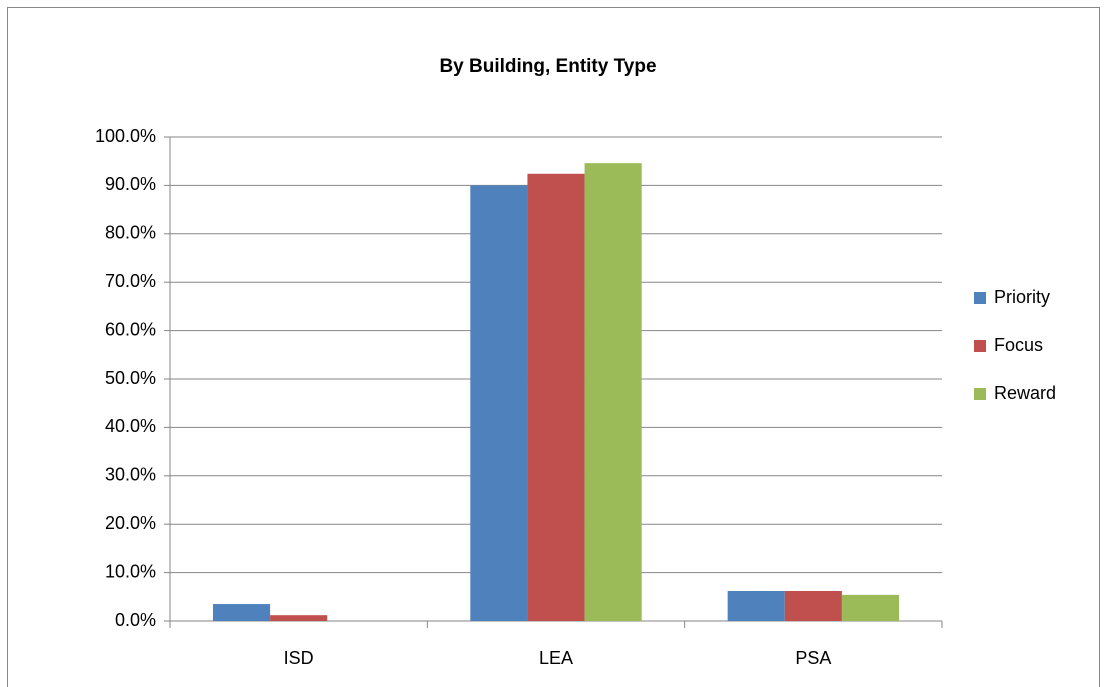 The image size is (1107, 687). Describe the element at coordinates (556, 658) in the screenshot. I see `x-tick-label: LEA` at that location.